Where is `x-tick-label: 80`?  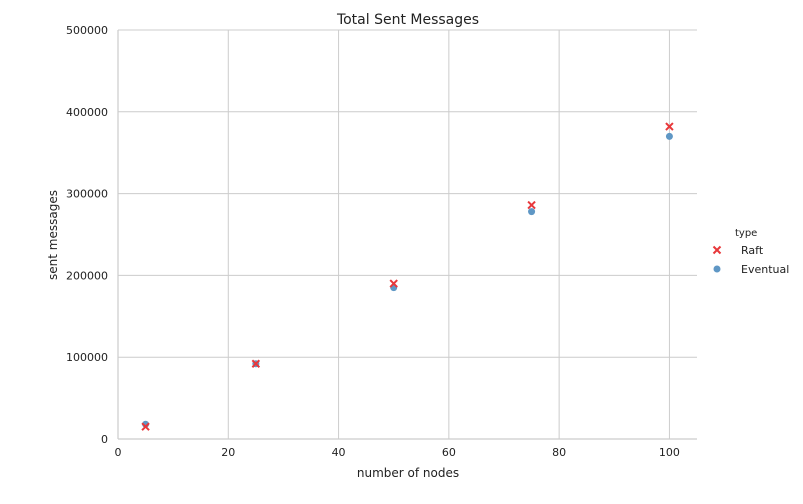 x-tick-label: 80 is located at coordinates (559, 452).